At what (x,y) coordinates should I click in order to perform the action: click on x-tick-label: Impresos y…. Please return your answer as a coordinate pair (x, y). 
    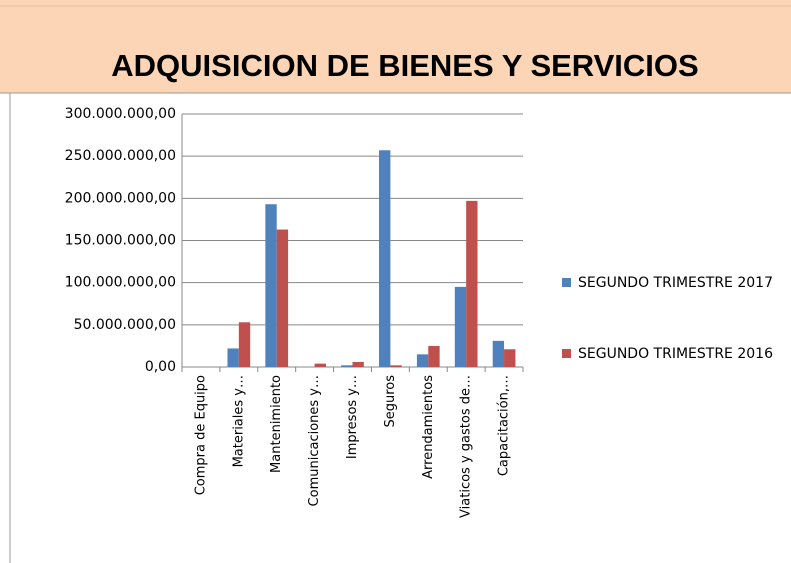
    Looking at the image, I should click on (352, 417).